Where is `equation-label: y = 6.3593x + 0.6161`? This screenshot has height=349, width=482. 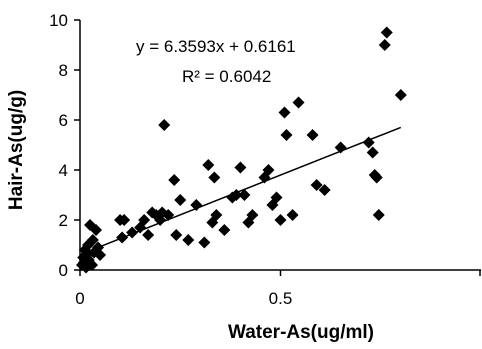 equation-label: y = 6.3593x + 0.6161 is located at coordinates (216, 46).